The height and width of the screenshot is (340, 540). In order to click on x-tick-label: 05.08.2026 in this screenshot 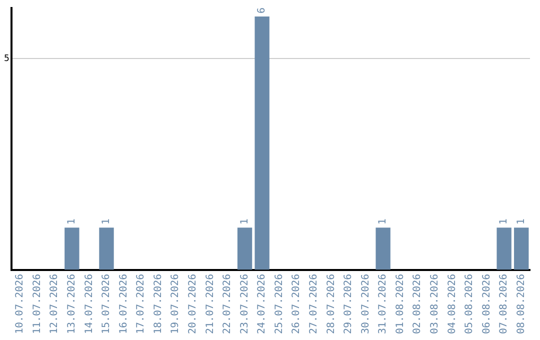, I will do `click(470, 304)`.